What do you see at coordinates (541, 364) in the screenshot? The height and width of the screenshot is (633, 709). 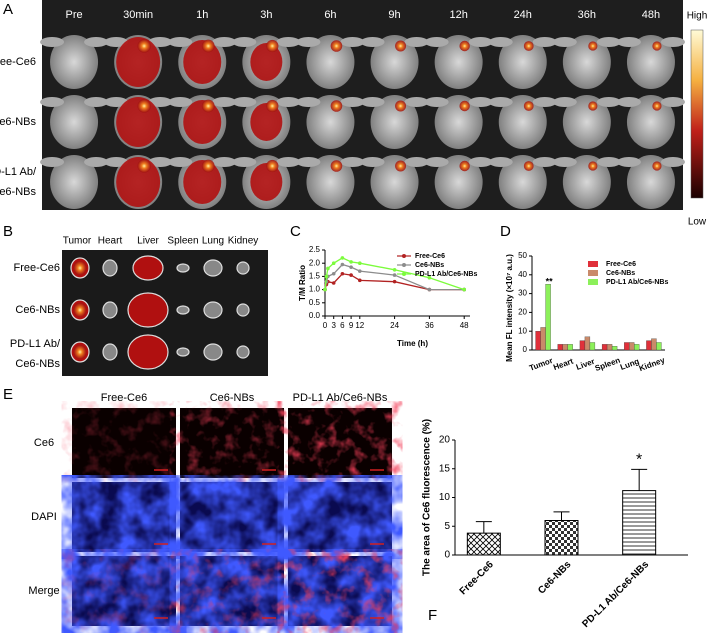 I see `x-tick-label: Tumor` at bounding box center [541, 364].